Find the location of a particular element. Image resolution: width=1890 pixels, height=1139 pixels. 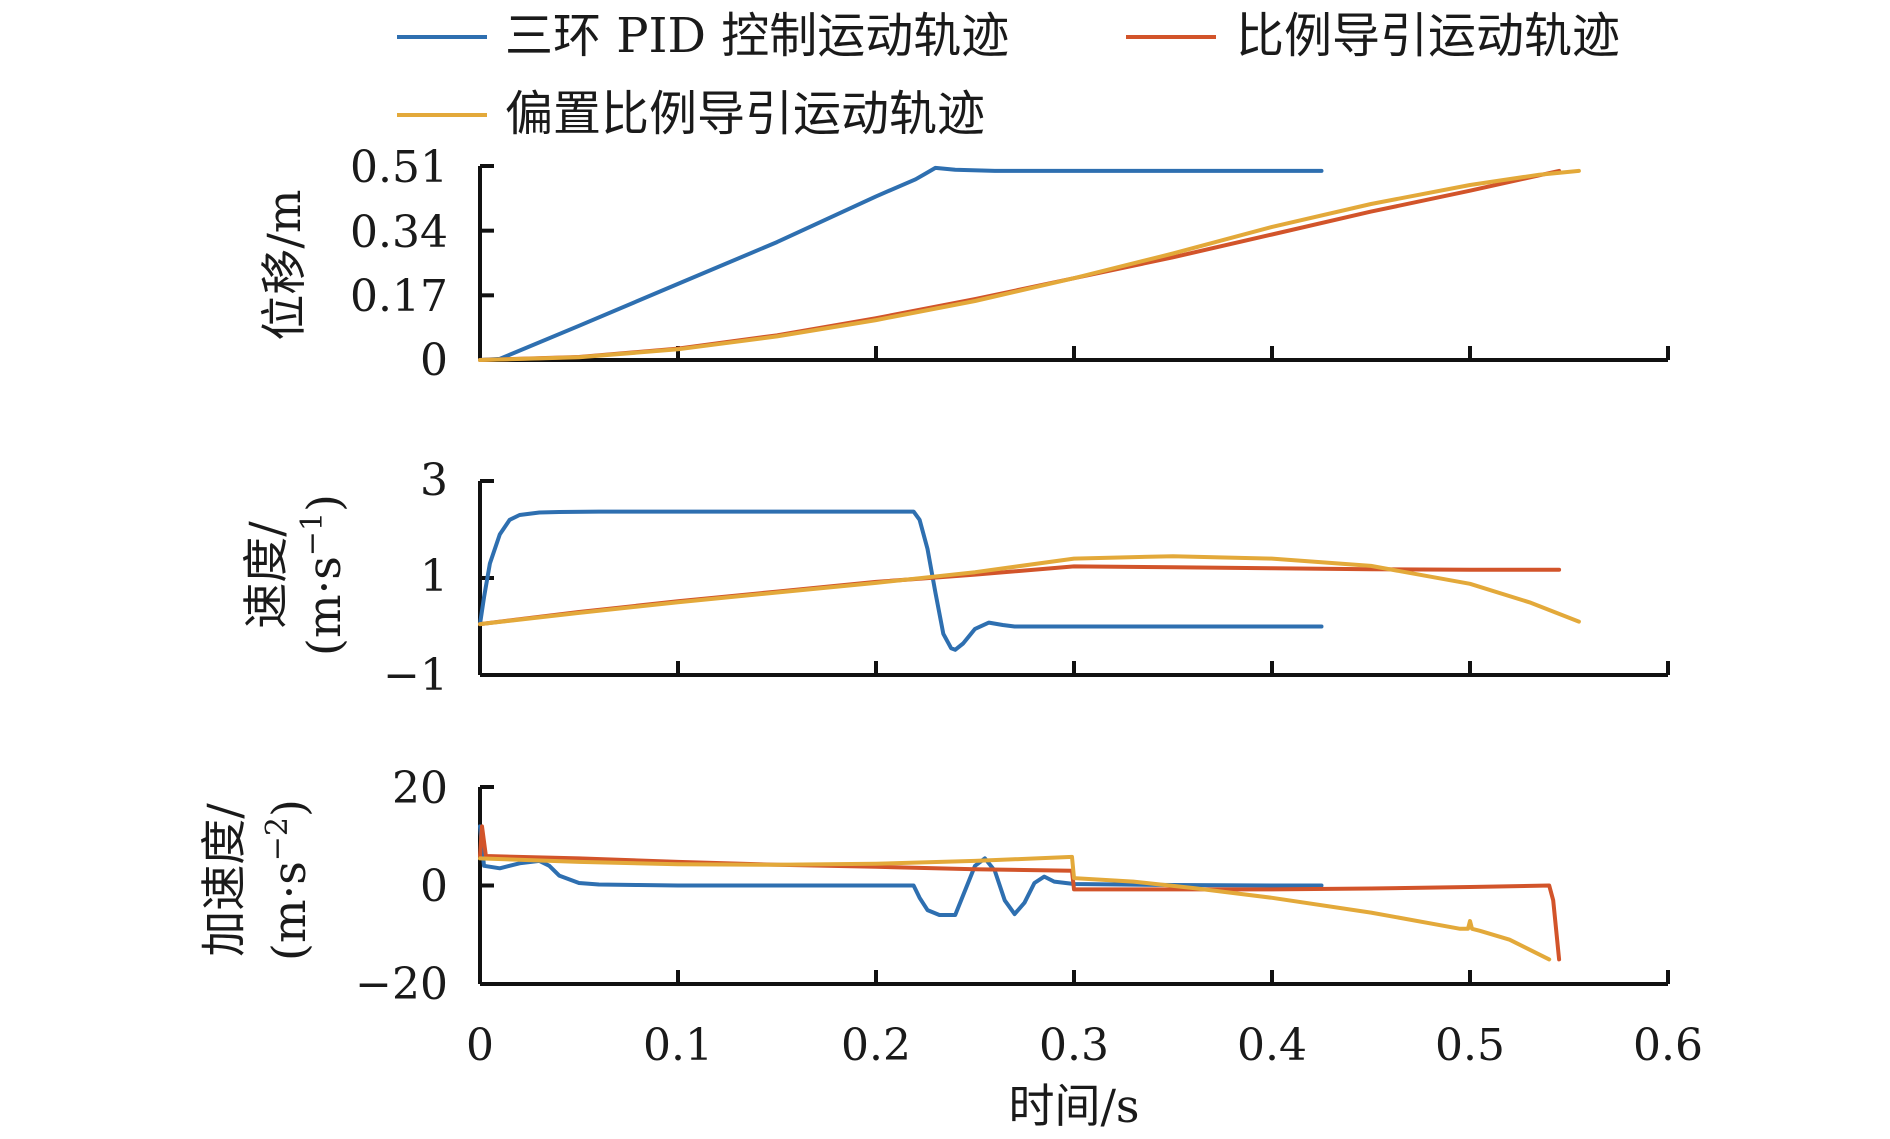

legend: 三环 PID 控制运动轨迹 比例导引运动轨迹 偏置比例导引运动轨迹 is located at coordinates (1008, 75).